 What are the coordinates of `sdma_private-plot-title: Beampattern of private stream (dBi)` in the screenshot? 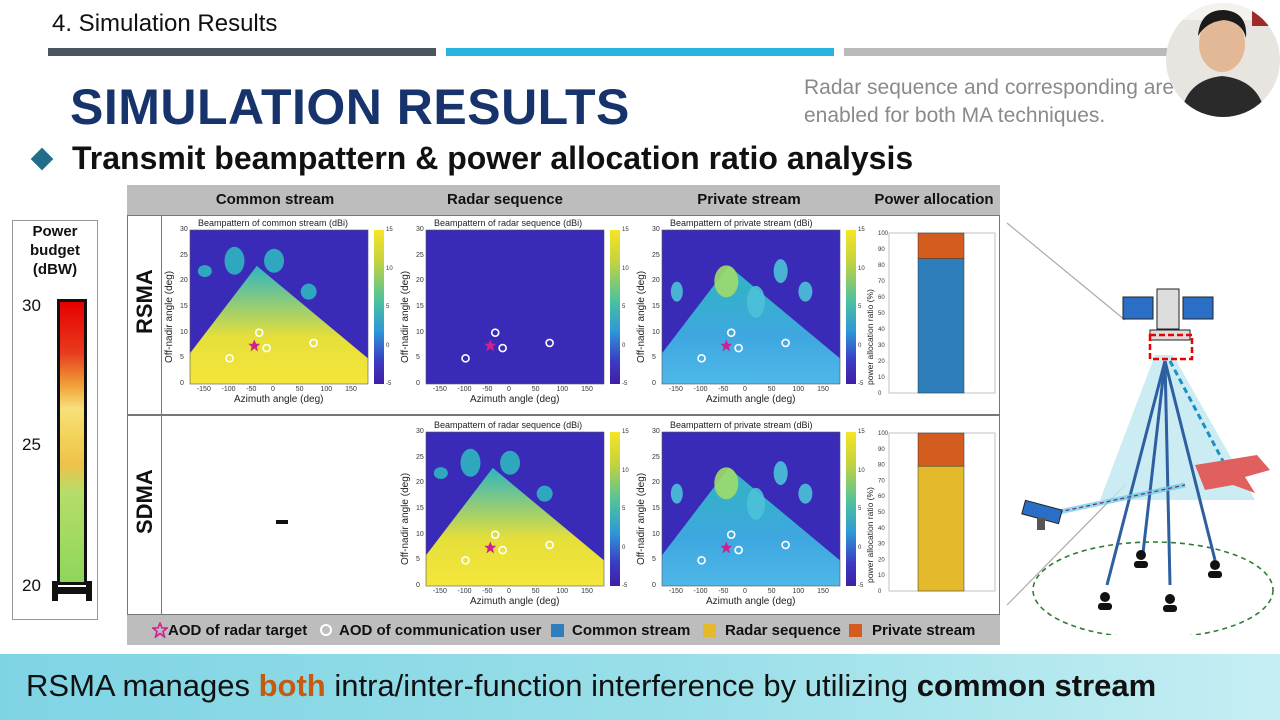 It's located at (741, 425).